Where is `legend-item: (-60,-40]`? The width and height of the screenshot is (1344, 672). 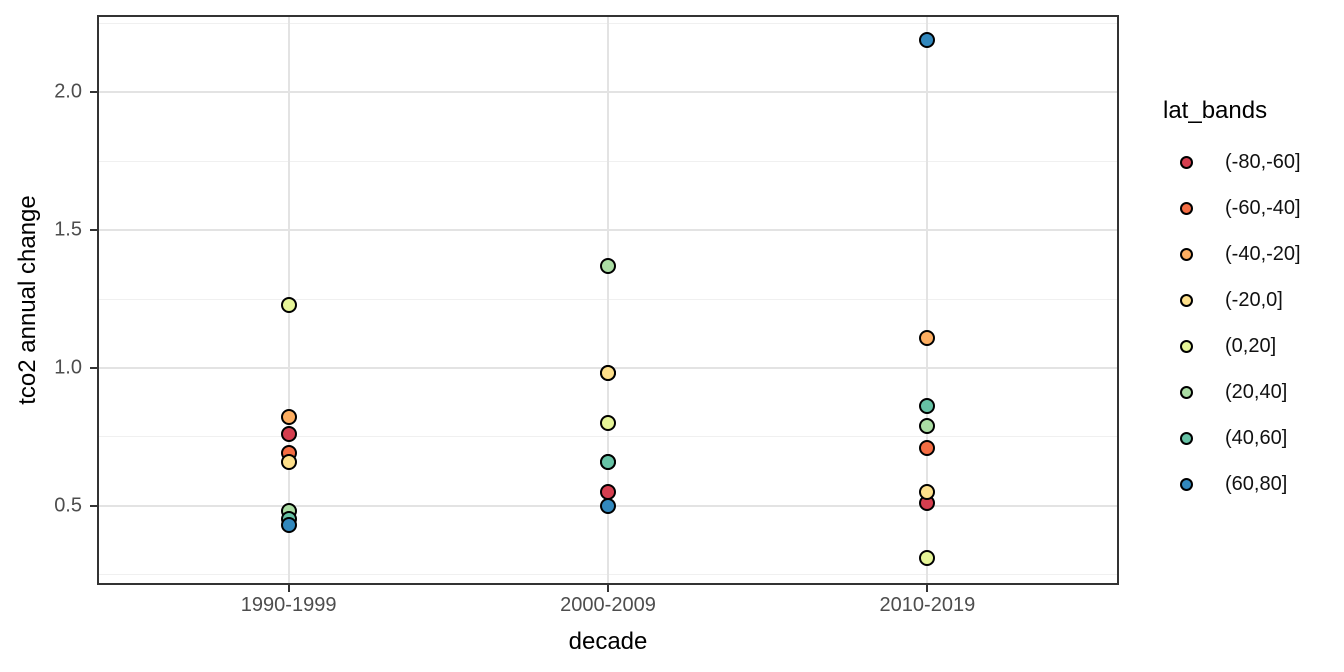
legend-item: (-60,-40] is located at coordinates (1232, 208).